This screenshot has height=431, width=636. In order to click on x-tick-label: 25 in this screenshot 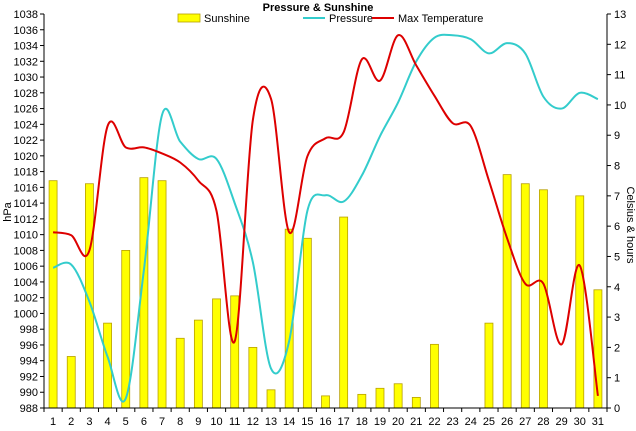, I will do `click(489, 422)`.